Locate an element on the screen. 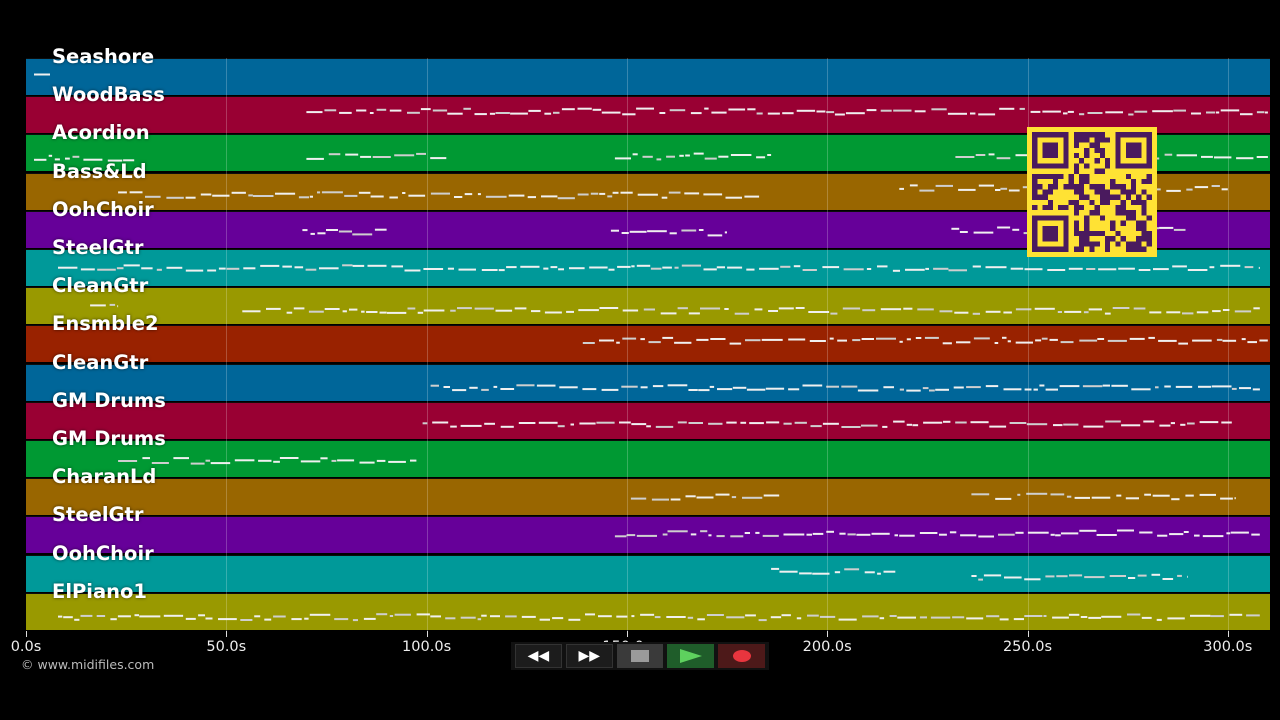  track-label: CleanGtr is located at coordinates (100, 286).